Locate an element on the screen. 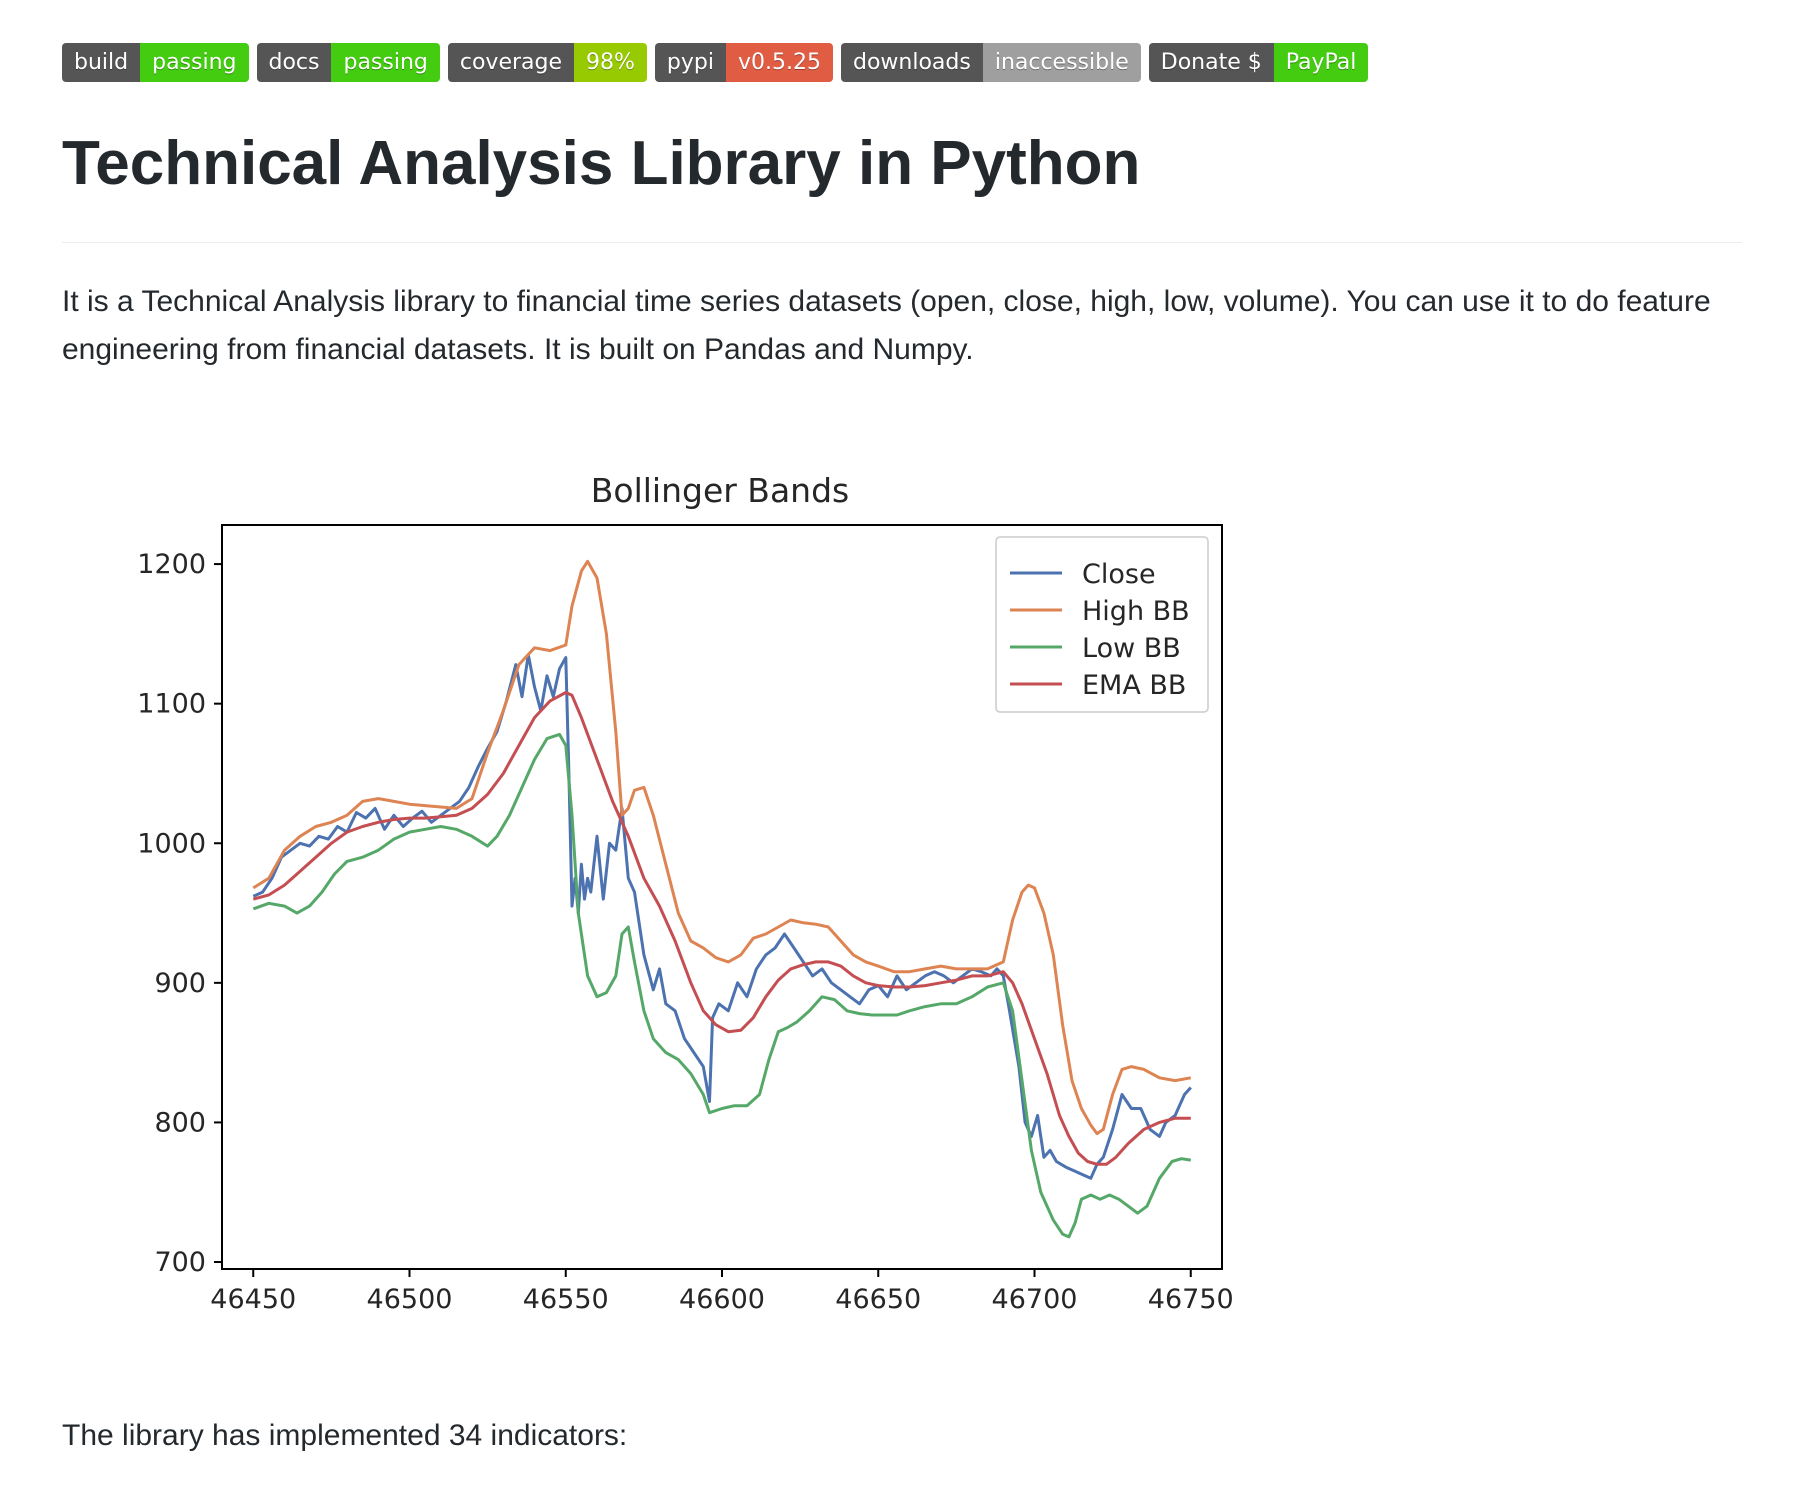  legend-label-low-bb: Low BB is located at coordinates (1131, 648).